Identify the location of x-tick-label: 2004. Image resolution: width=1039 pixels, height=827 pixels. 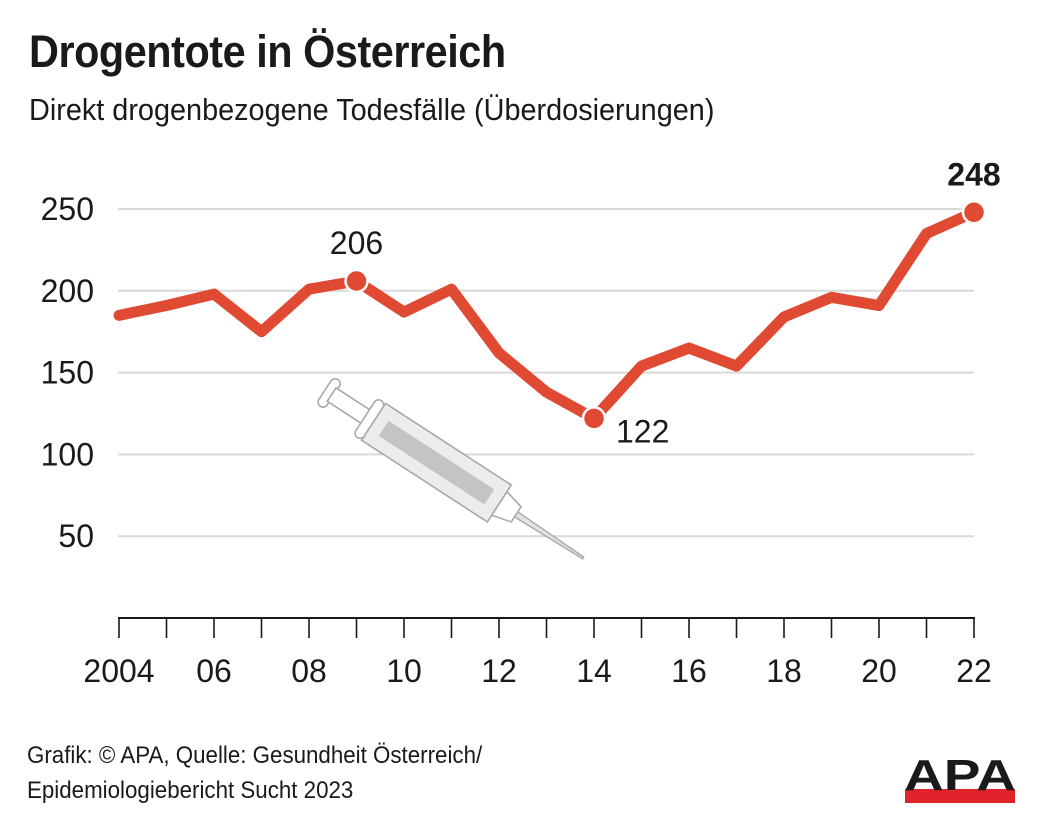
(118, 671).